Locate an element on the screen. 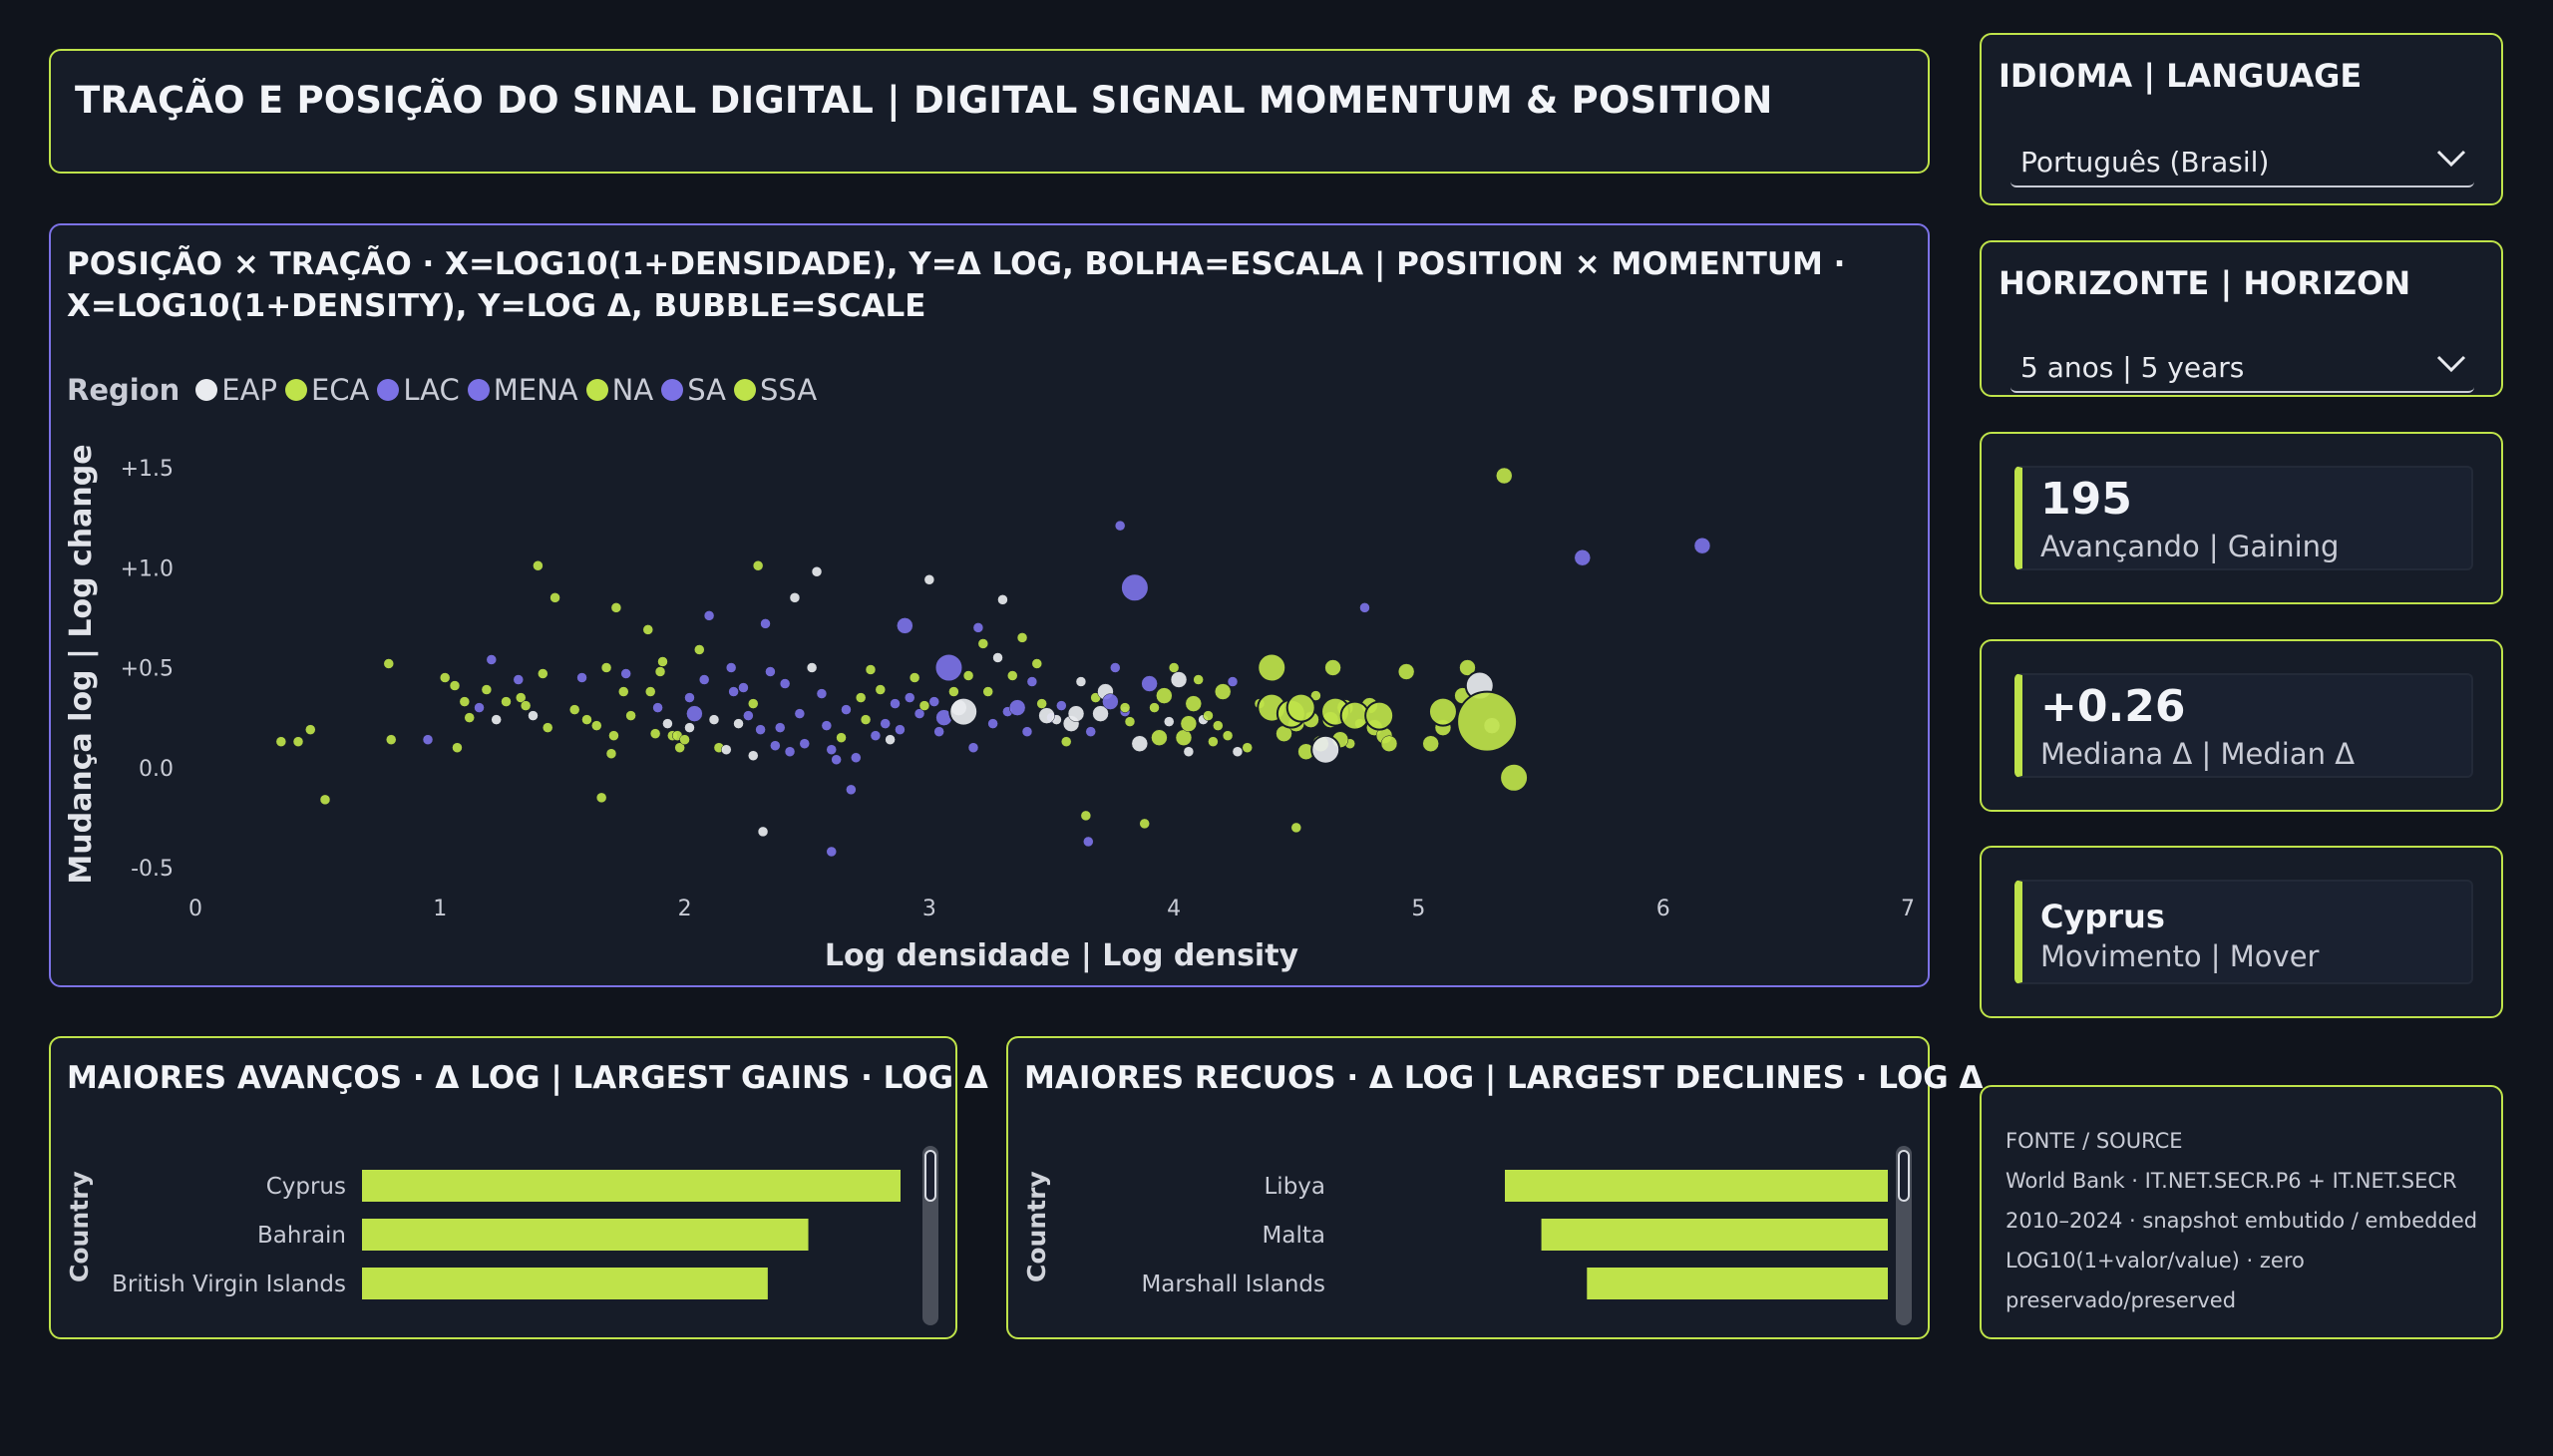  language-dropdown: Português (Brasil) is located at coordinates (2242, 161).